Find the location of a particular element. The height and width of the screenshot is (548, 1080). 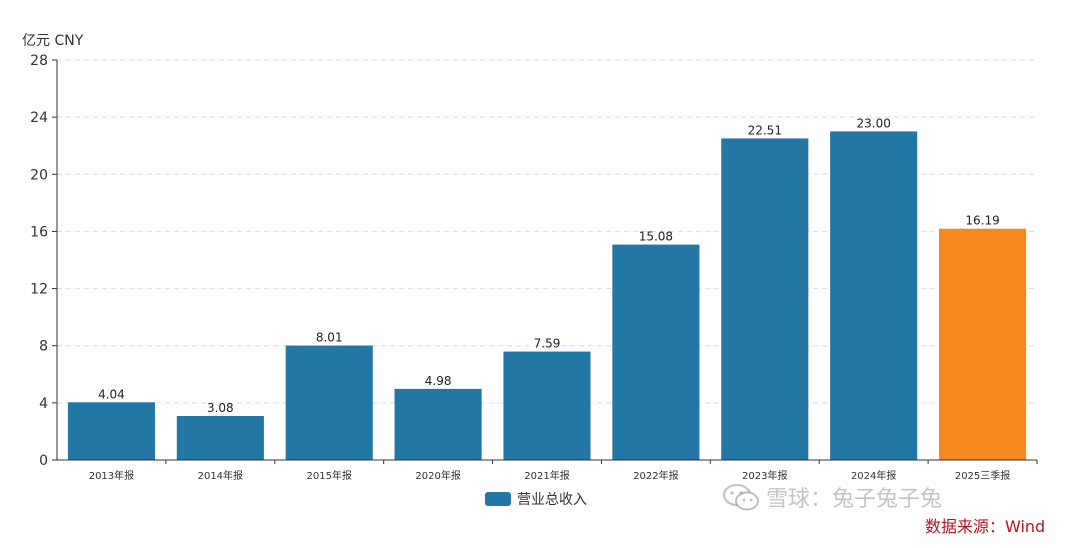

y-axis: 0 4 8 12 16 20 24 28 is located at coordinates (44, 261).